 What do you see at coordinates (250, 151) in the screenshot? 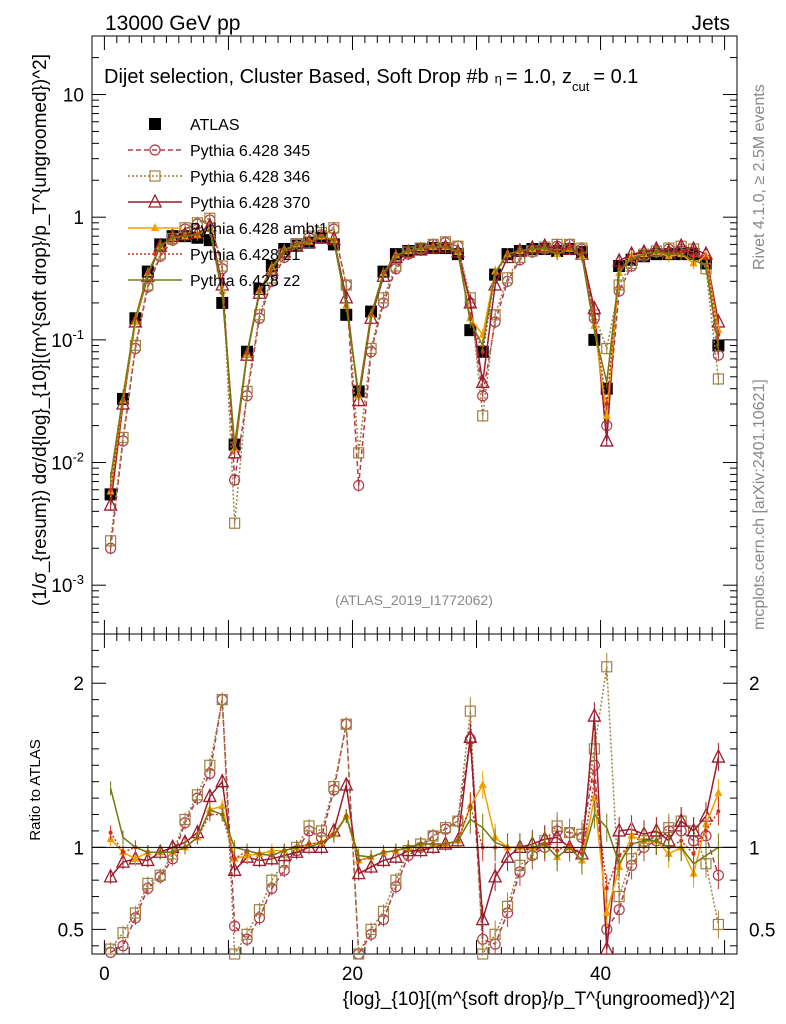
I see `legend-label: Pythia 6.428 345` at bounding box center [250, 151].